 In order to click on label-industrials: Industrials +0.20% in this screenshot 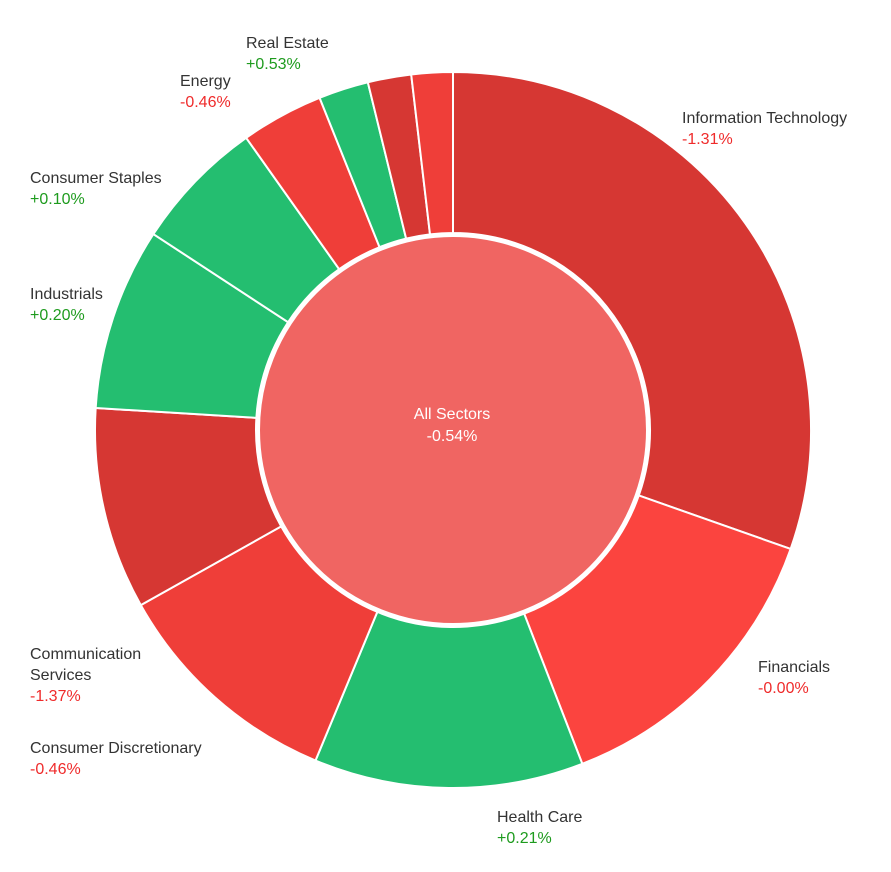, I will do `click(66, 305)`.